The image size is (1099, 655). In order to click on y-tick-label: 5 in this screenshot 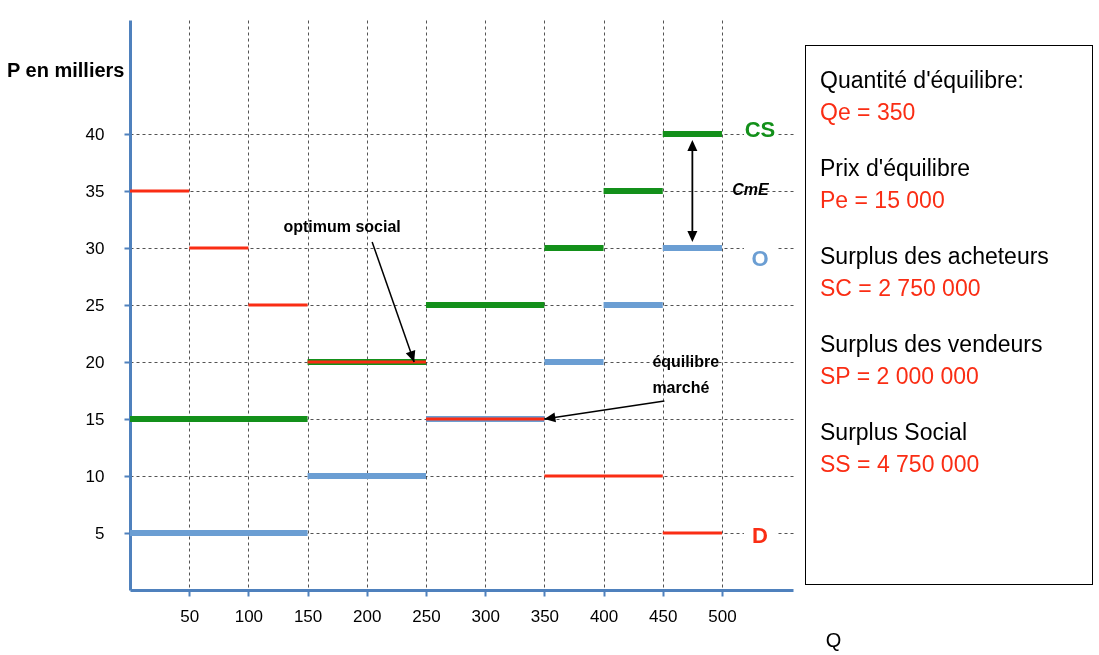, I will do `click(100, 533)`.